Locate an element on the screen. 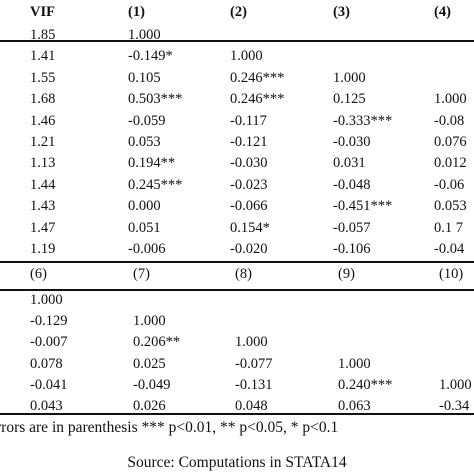  table-cell: -0.059 is located at coordinates (147, 120).